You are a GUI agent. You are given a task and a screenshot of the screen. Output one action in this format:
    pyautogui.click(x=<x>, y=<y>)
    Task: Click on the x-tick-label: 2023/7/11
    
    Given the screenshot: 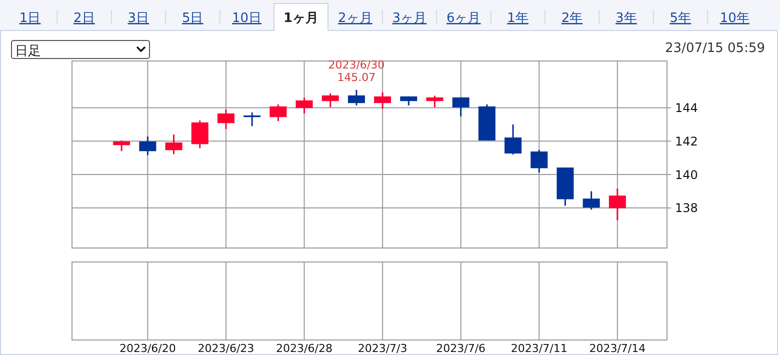 What is the action you would take?
    pyautogui.click(x=539, y=348)
    